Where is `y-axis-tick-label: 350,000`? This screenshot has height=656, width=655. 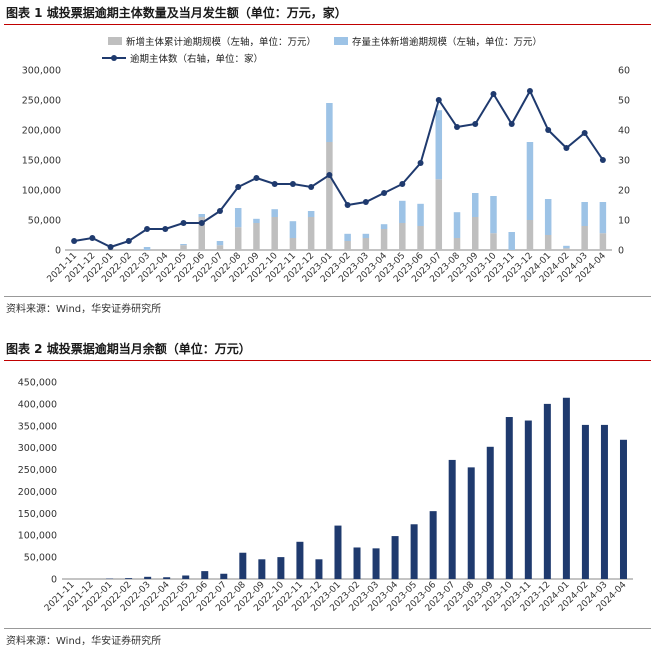
y-axis-tick-label: 350,000 is located at coordinates (37, 426).